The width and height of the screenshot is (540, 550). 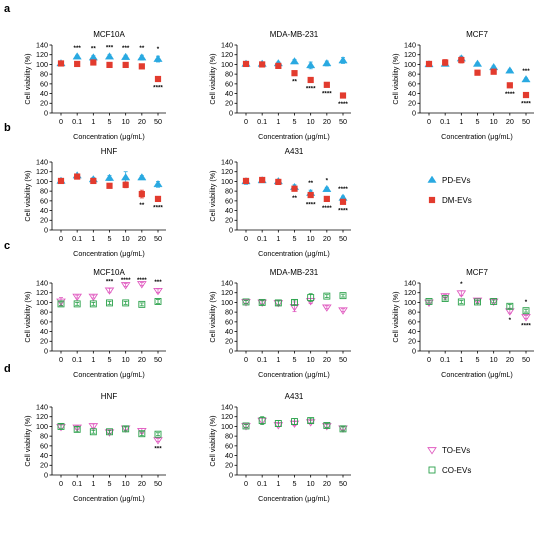 What do you see at coordinates (294, 272) in the screenshot?
I see `chart-title: MDA-MB-231` at bounding box center [294, 272].